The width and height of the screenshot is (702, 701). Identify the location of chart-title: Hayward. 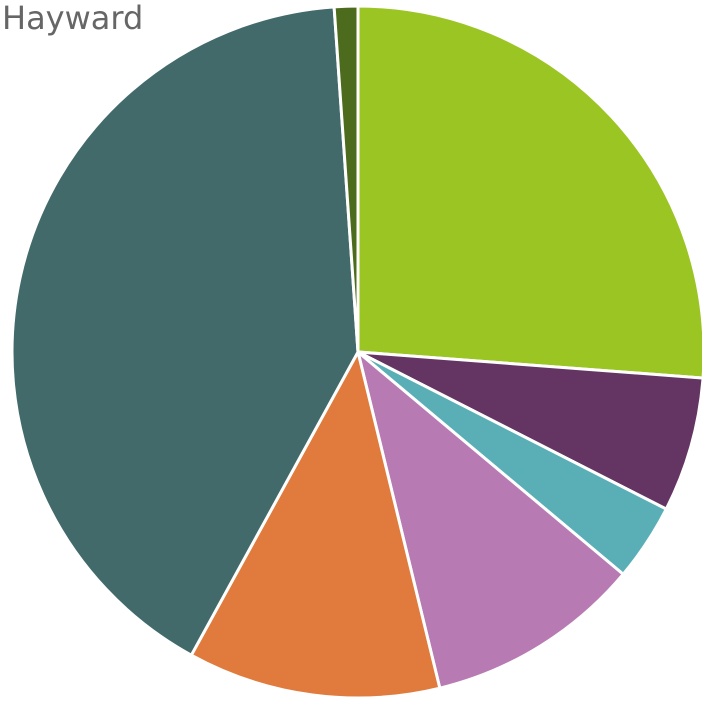
(73, 18).